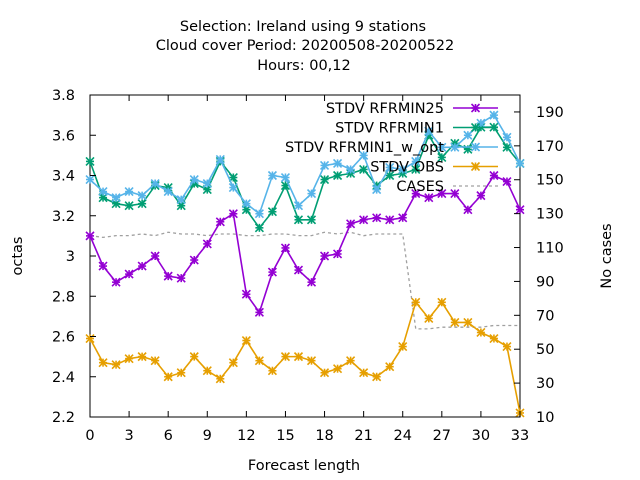 This screenshot has width=640, height=480. I want to click on x-tick-label: 24, so click(403, 436).